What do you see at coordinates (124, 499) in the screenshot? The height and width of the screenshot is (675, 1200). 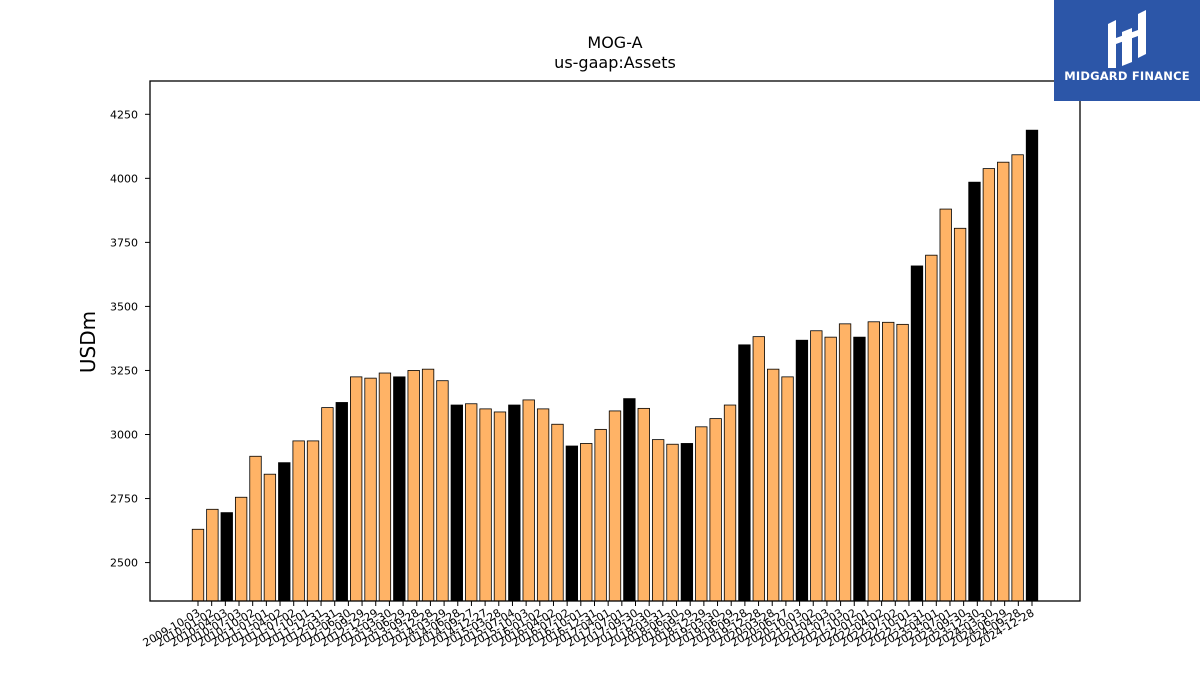 I see `y-tick-label: 2750` at bounding box center [124, 499].